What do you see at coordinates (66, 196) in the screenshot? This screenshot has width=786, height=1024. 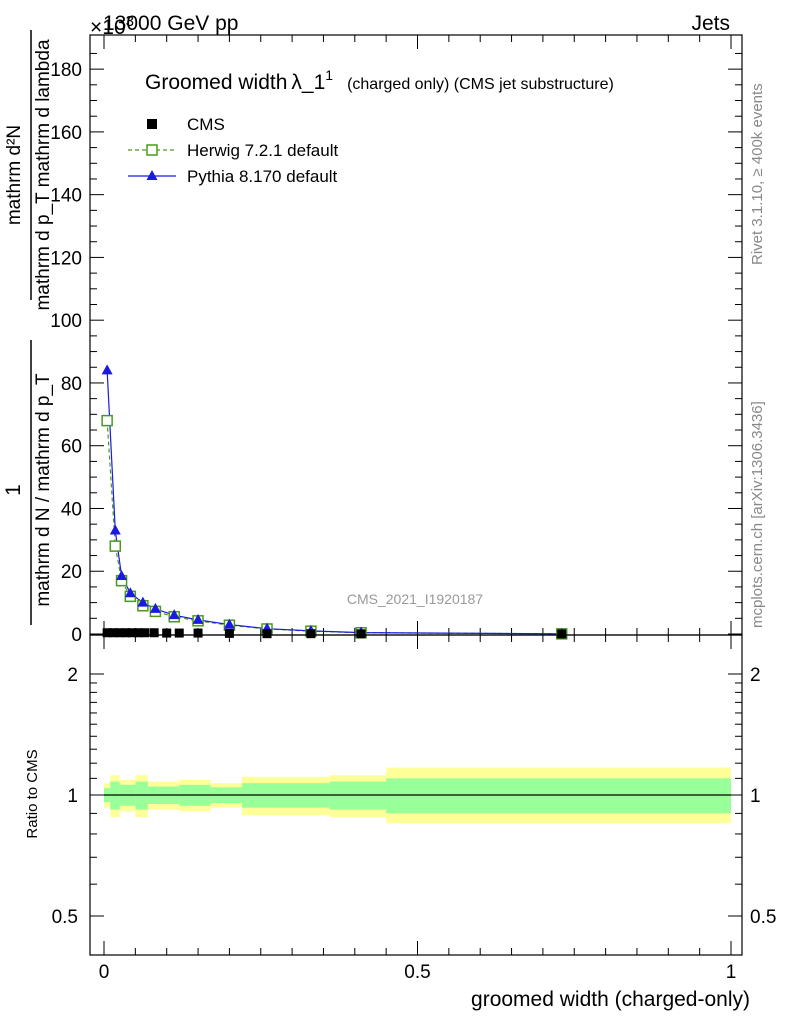 I see `main-ytick-label: 140` at bounding box center [66, 196].